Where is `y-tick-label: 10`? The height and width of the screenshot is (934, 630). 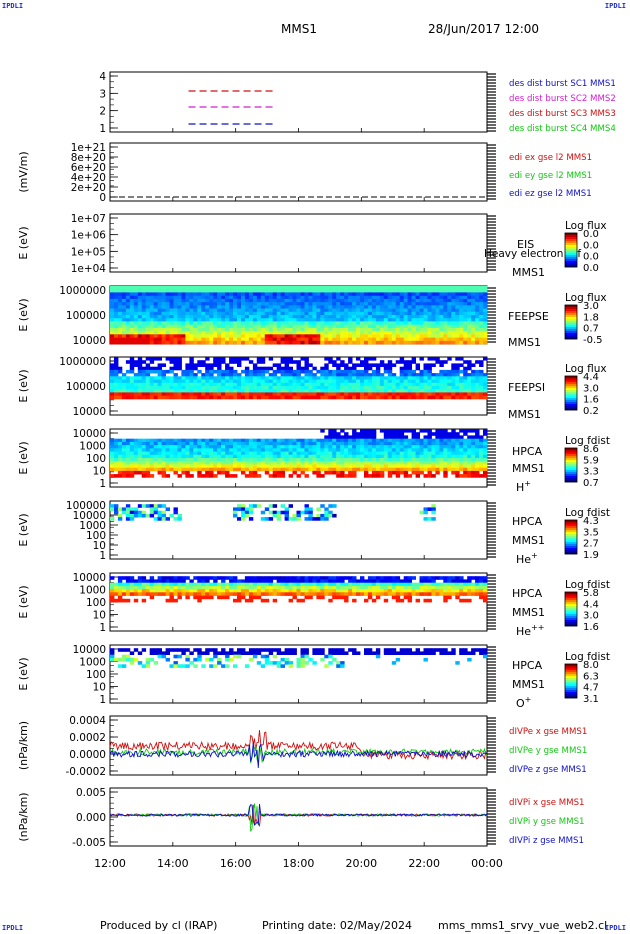
y-tick-label: 10 is located at coordinates (99, 616).